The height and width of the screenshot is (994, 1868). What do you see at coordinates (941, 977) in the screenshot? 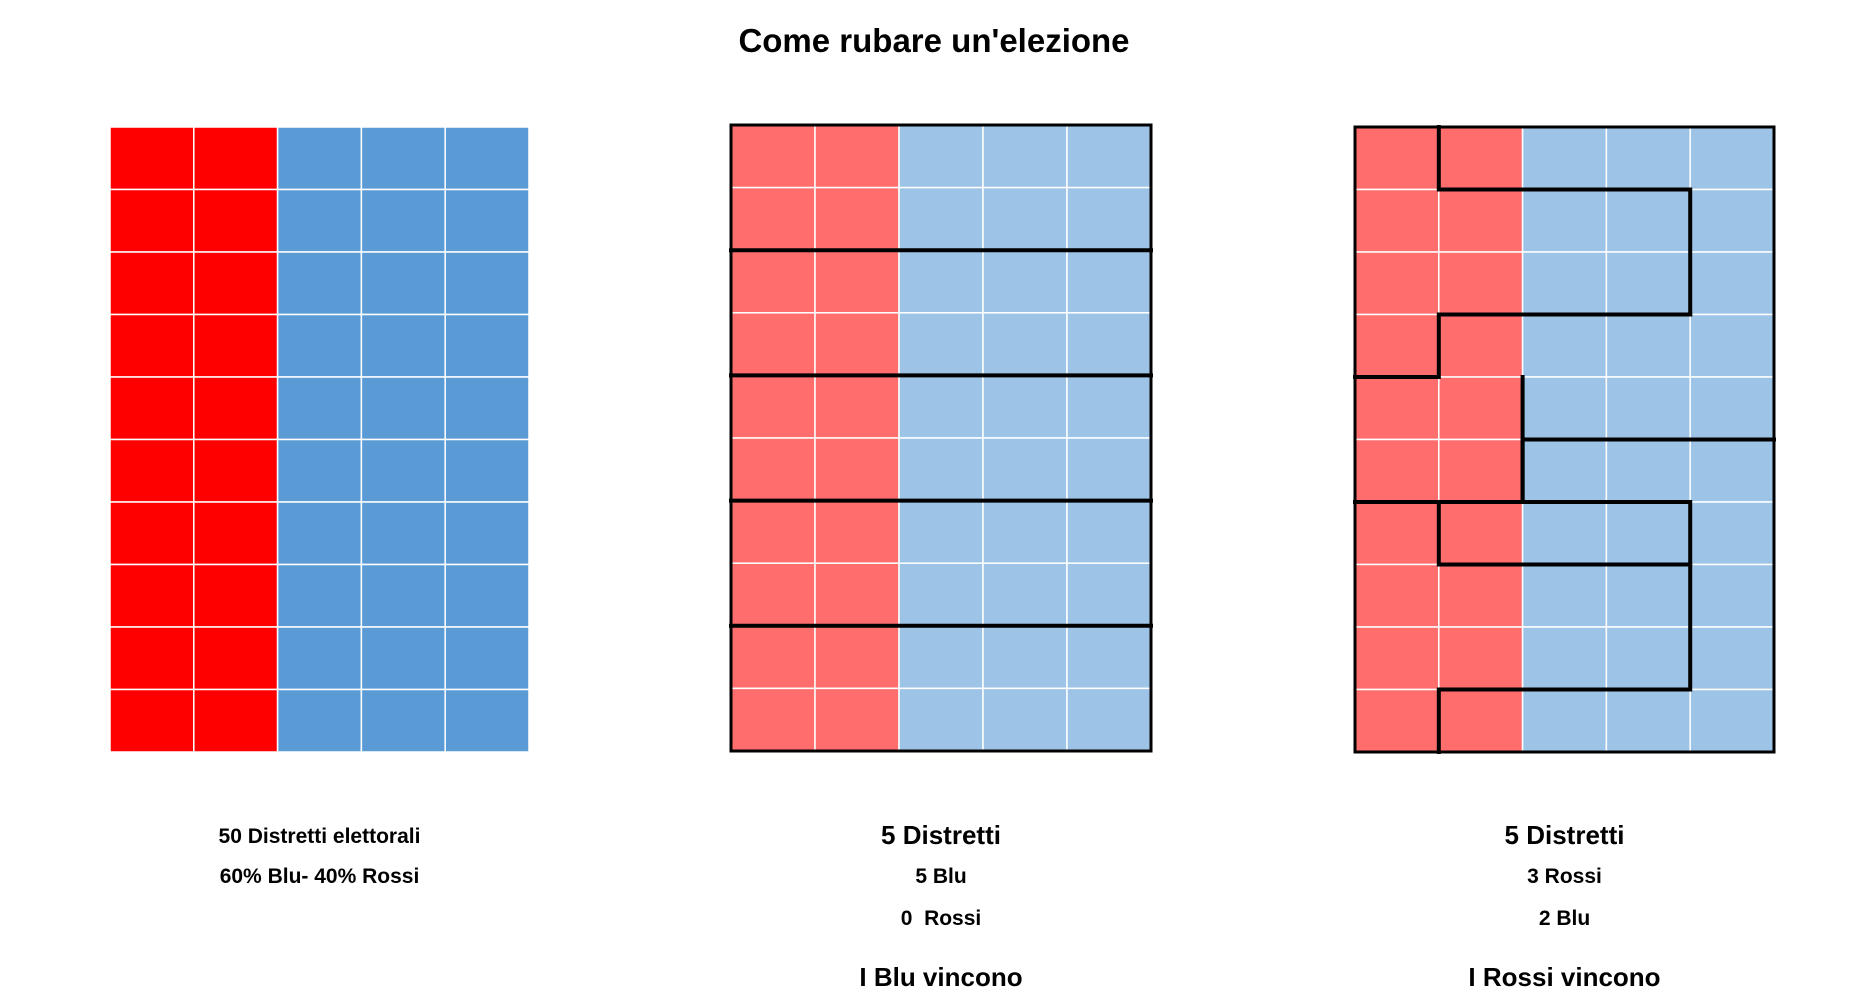
I see `panel2-caption-result: I Blu vincono` at bounding box center [941, 977].